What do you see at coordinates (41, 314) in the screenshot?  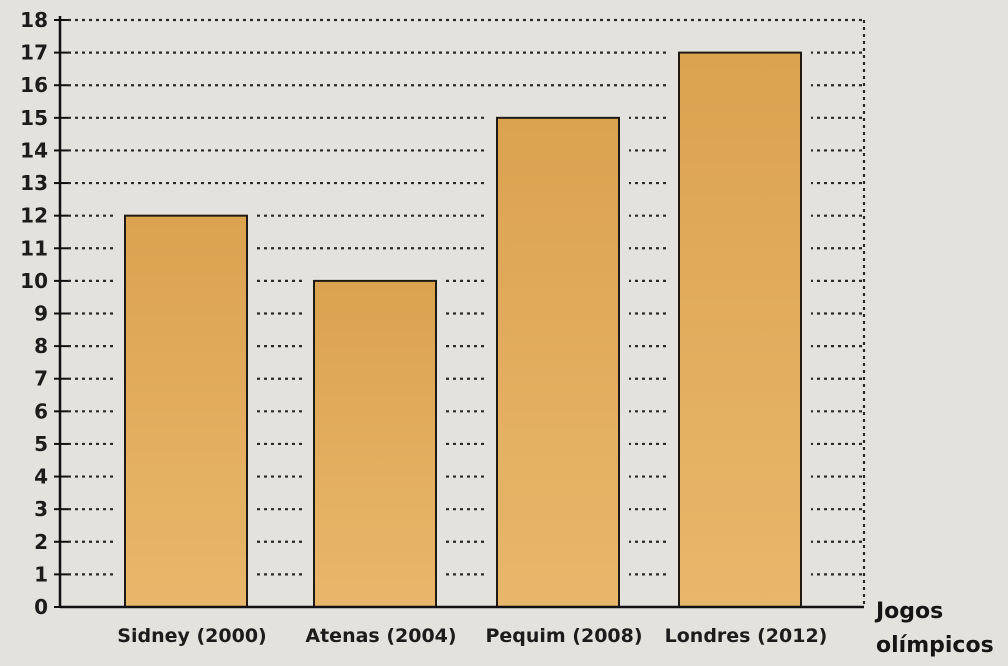 I see `y-tick-label: 9` at bounding box center [41, 314].